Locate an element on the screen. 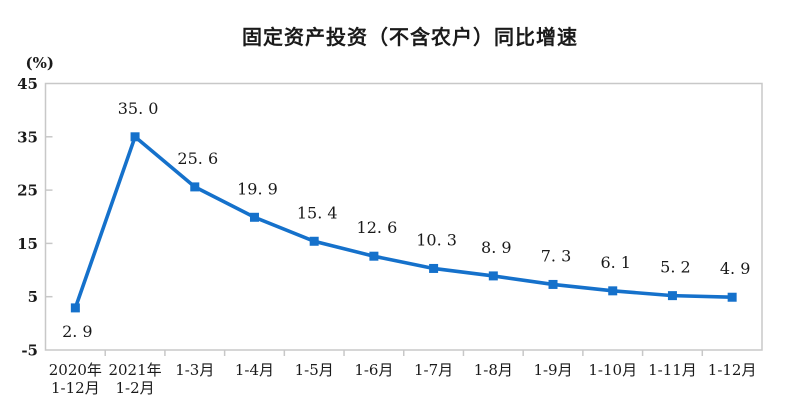  y-tick-label: 45 is located at coordinates (27, 84).